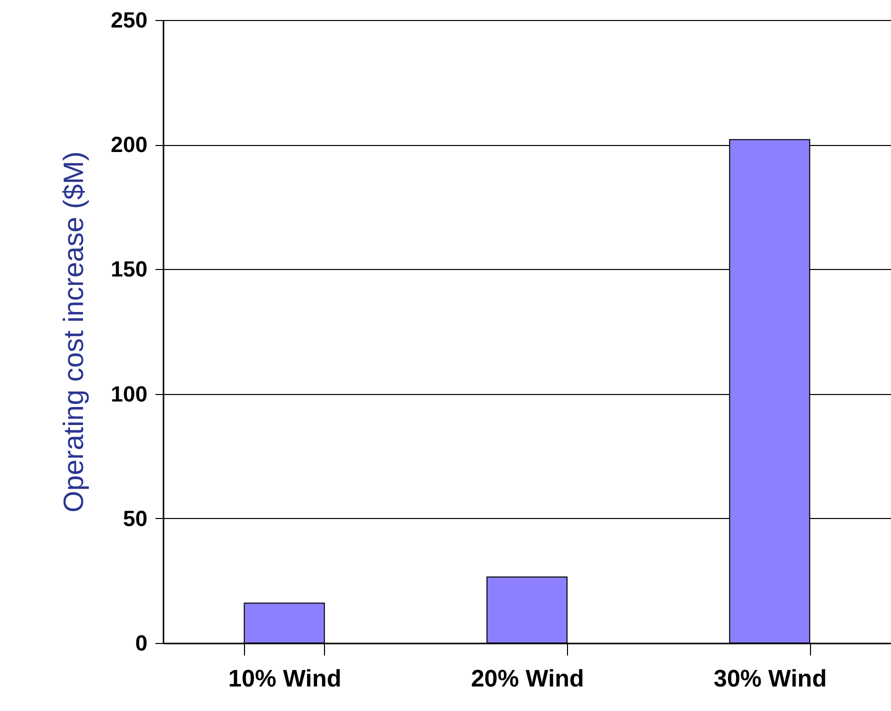 The width and height of the screenshot is (891, 711). What do you see at coordinates (129, 393) in the screenshot?
I see `y-tick-label: 100` at bounding box center [129, 393].